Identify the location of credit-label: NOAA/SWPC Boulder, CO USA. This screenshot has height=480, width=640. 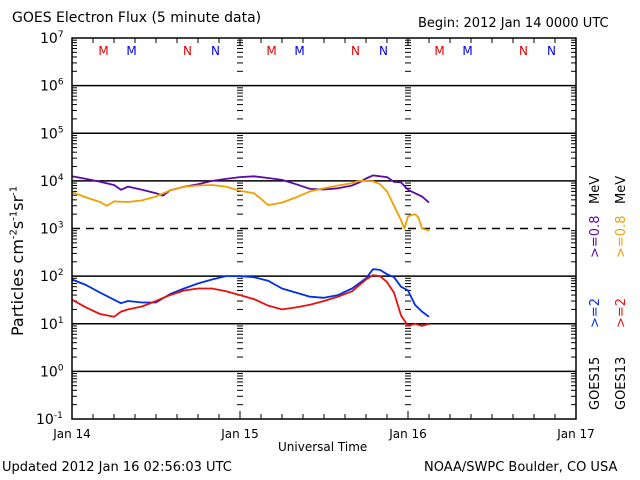
(521, 467).